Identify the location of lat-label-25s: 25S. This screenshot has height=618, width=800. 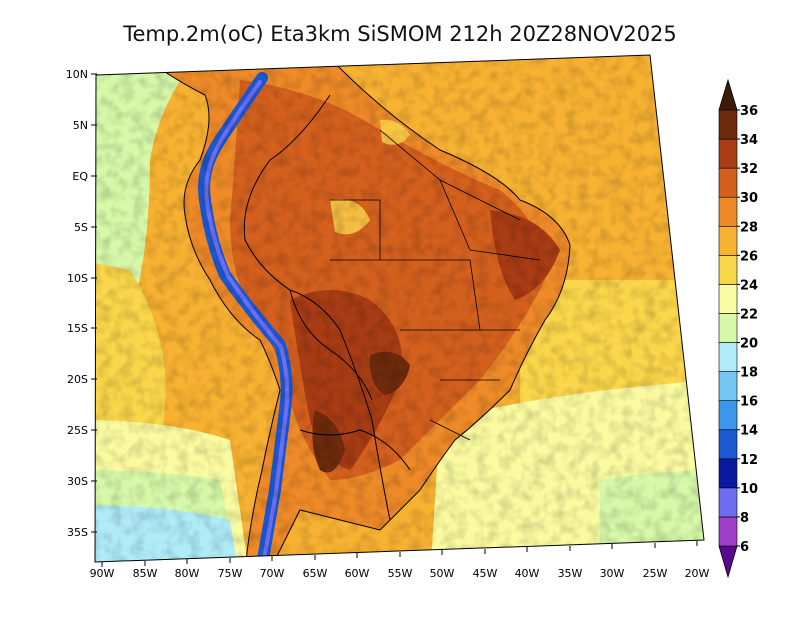
(77, 430).